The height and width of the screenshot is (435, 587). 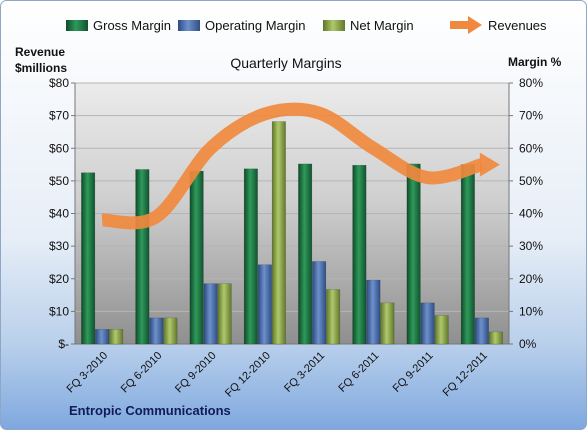 I want to click on legend-label: Gross Margin, so click(x=132, y=25).